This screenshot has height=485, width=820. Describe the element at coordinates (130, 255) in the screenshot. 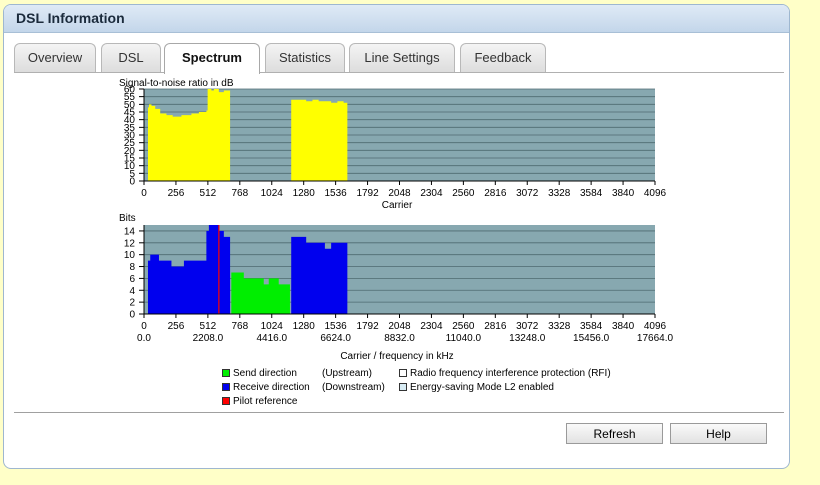

I see `bits-ytick-label: 10` at that location.